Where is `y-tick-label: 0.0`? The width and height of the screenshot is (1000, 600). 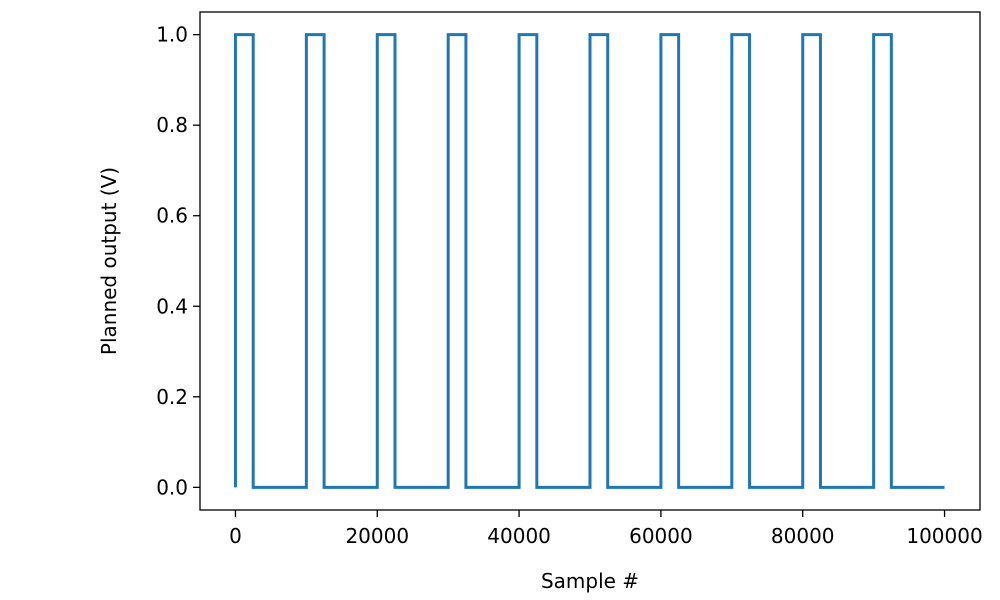 y-tick-label: 0.0 is located at coordinates (172, 487).